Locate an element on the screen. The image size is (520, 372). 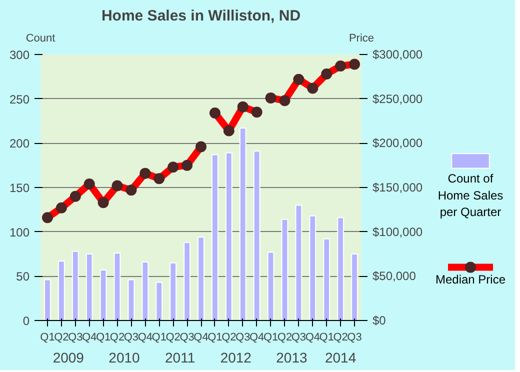
text: 2013 is located at coordinates (292, 358).